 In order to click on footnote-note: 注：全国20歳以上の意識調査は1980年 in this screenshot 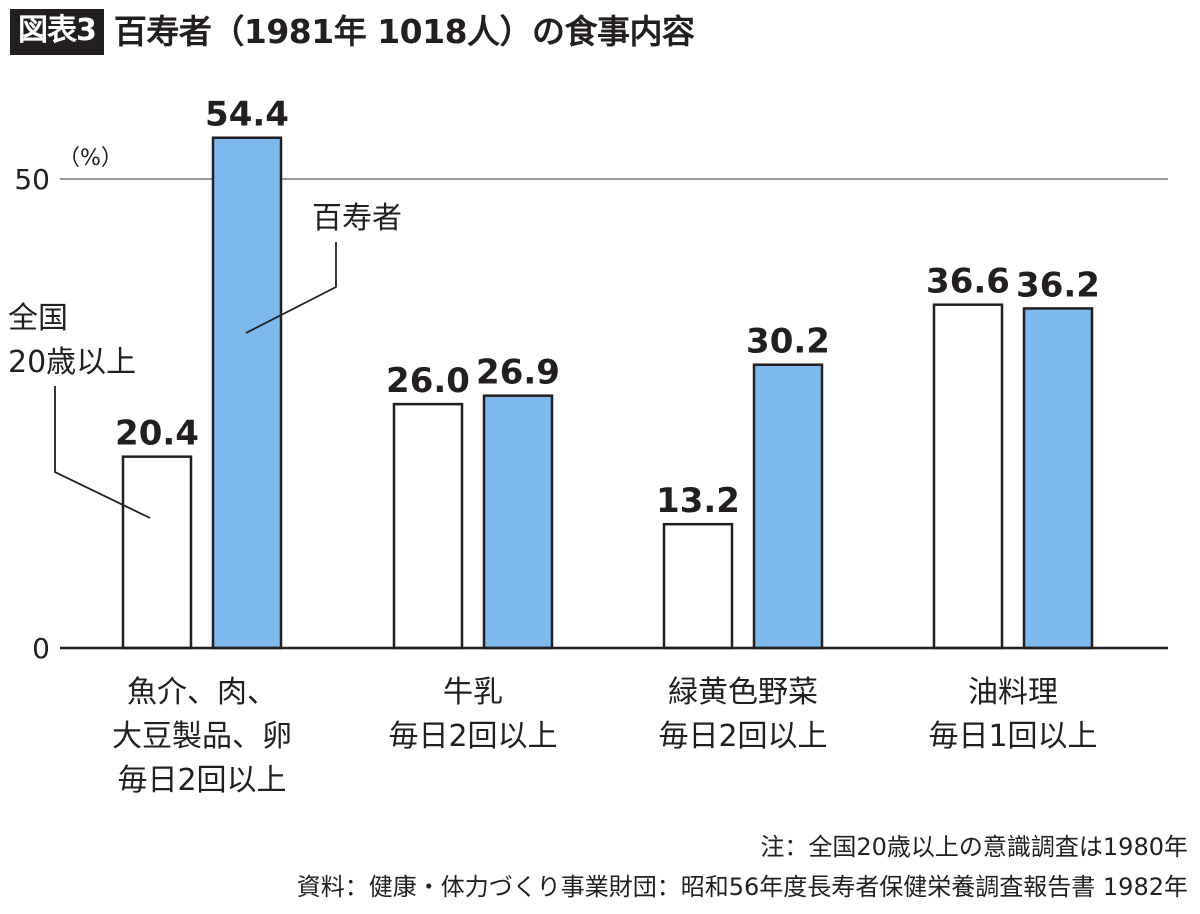, I will do `click(974, 847)`.